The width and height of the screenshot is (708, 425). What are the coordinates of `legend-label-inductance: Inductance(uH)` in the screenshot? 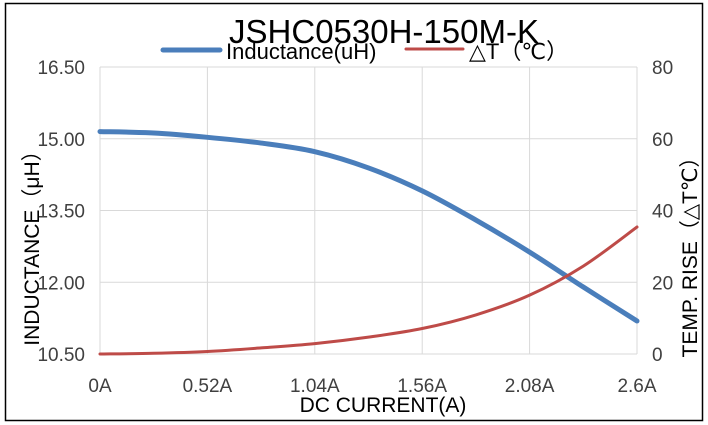 It's located at (301, 51).